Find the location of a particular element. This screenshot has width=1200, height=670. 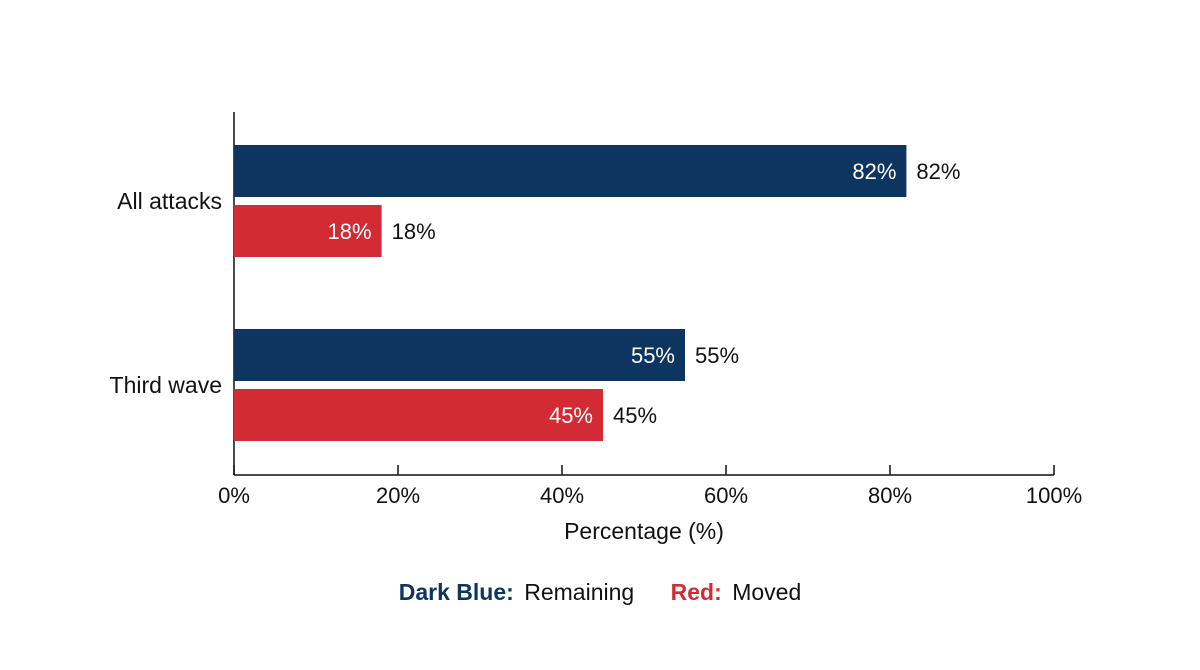

legend-key-moved: Red: is located at coordinates (696, 592).